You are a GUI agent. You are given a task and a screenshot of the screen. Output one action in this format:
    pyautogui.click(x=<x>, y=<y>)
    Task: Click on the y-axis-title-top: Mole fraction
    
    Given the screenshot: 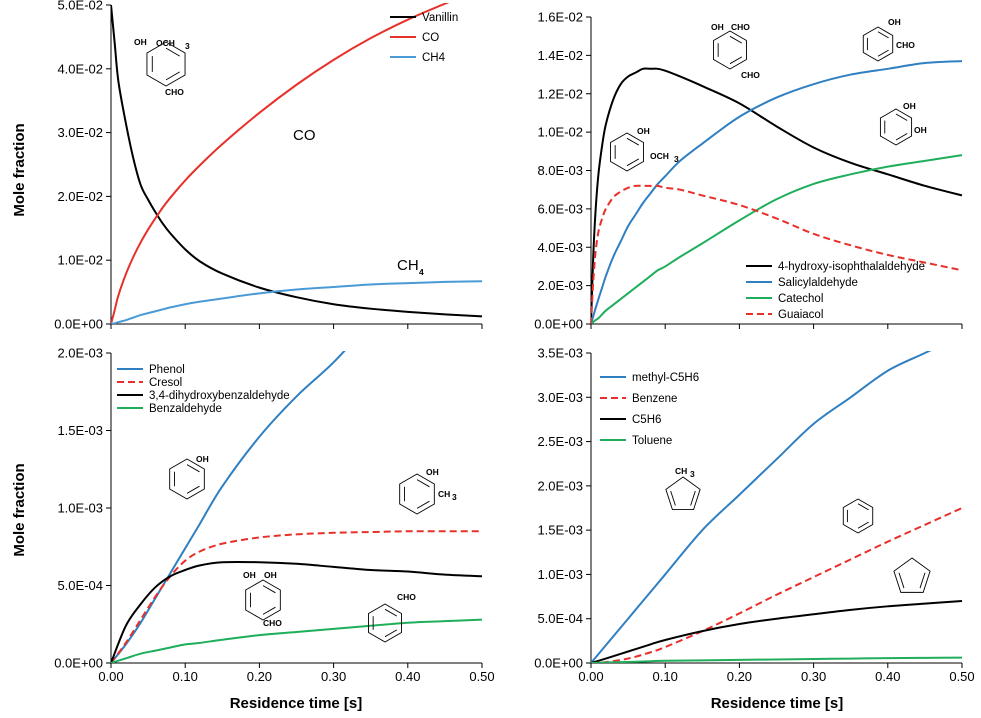 What is the action you would take?
    pyautogui.click(x=19, y=169)
    